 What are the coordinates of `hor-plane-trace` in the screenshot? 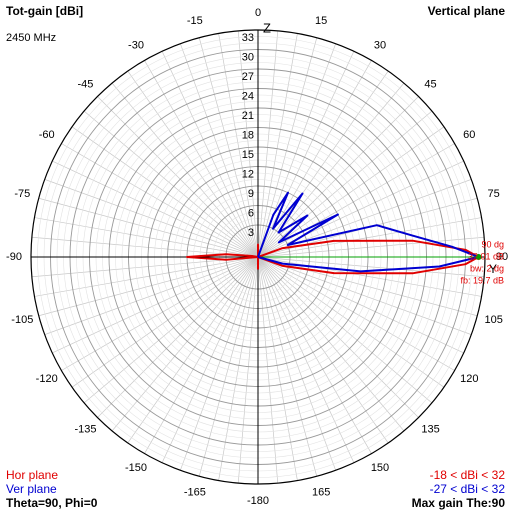 It's located at (333, 257).